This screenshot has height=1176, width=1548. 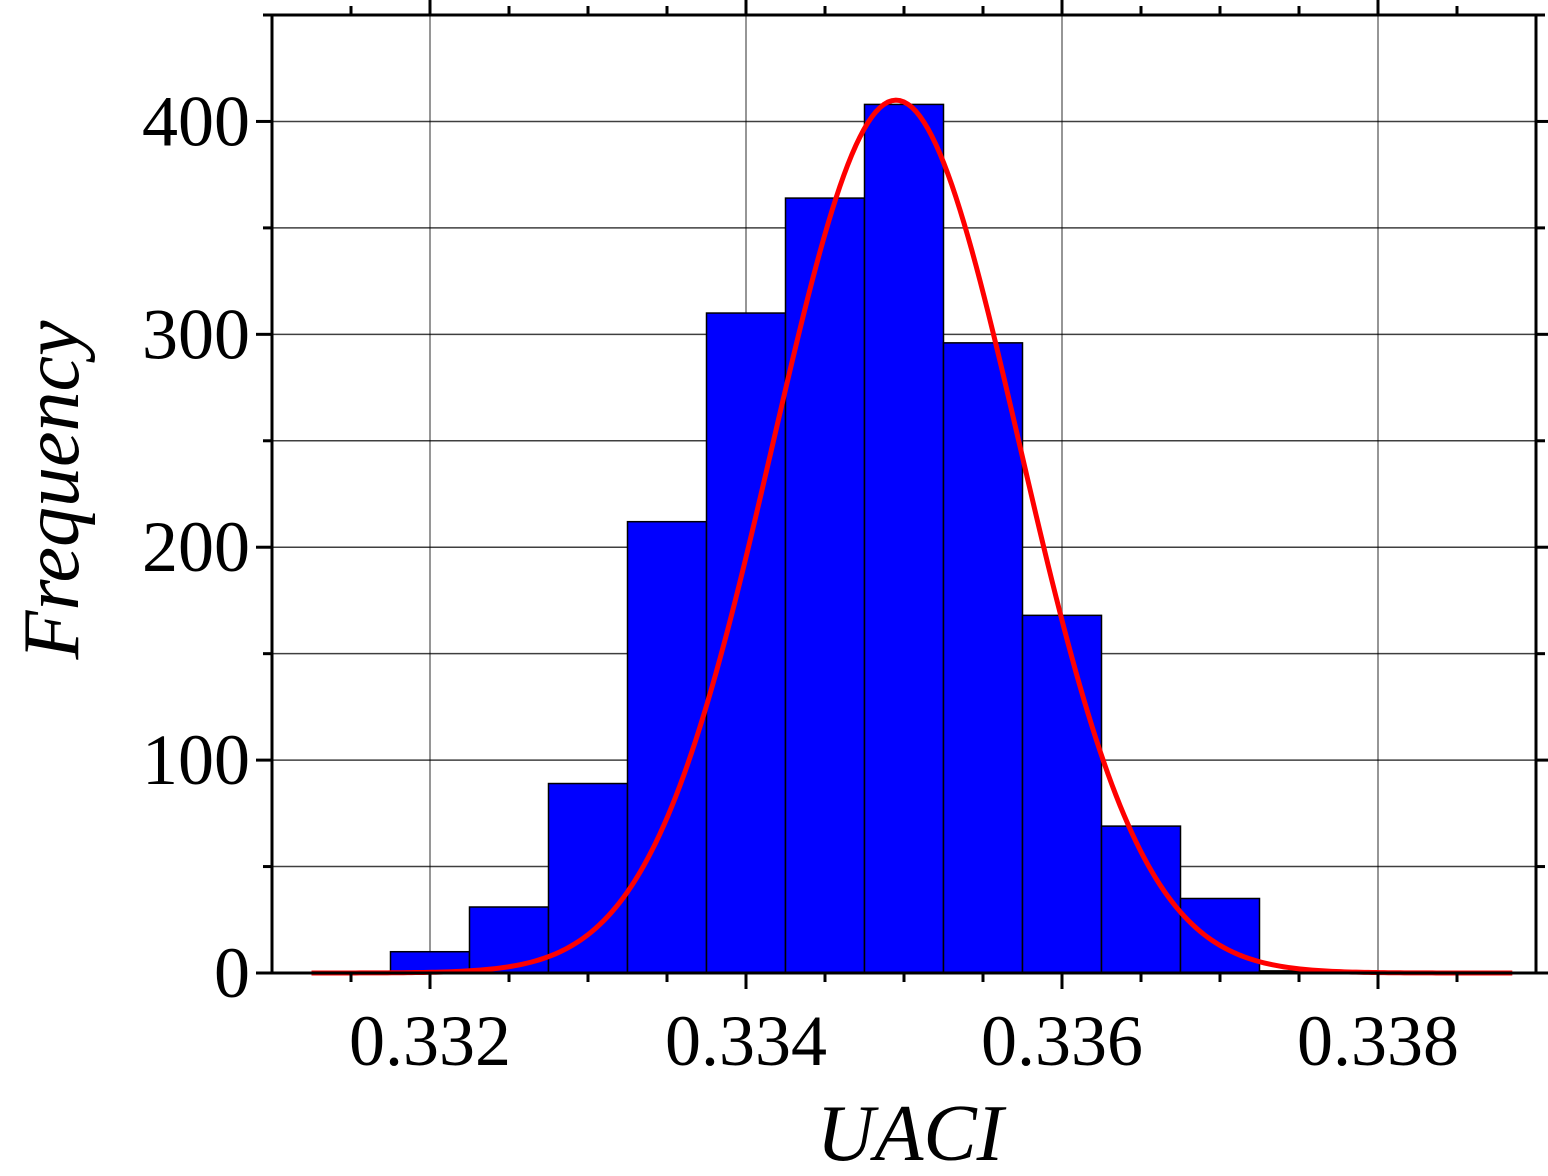 What do you see at coordinates (232, 973) in the screenshot?
I see `y-tick-label-0: 0` at bounding box center [232, 973].